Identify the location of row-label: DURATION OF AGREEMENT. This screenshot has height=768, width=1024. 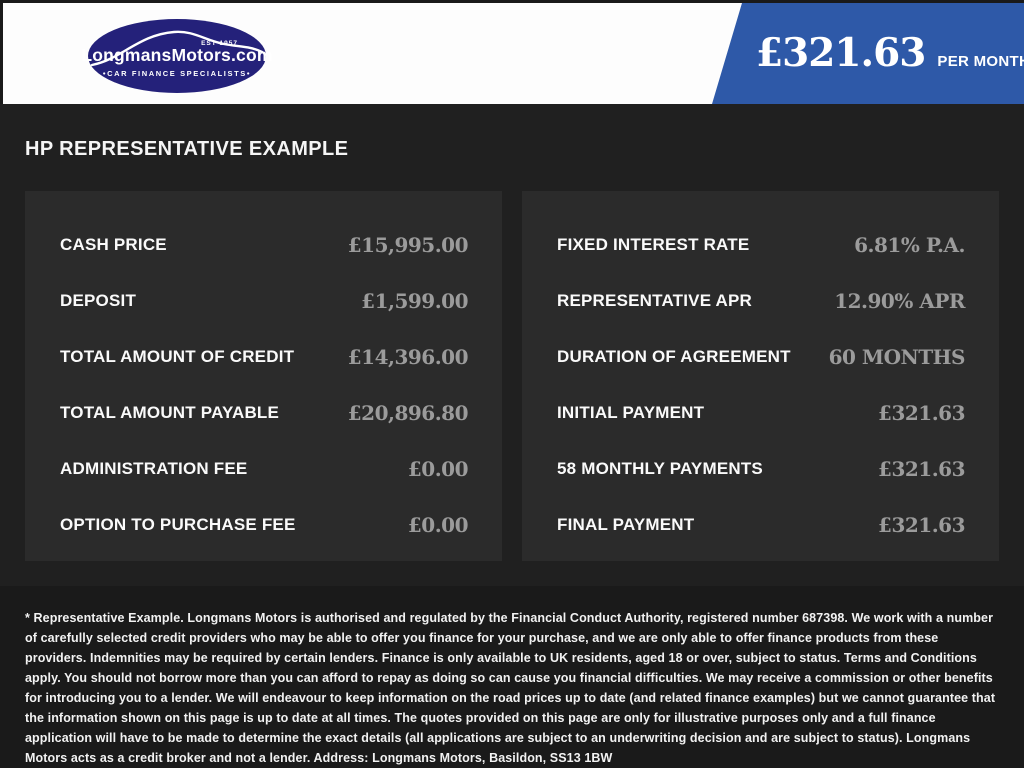
(674, 356).